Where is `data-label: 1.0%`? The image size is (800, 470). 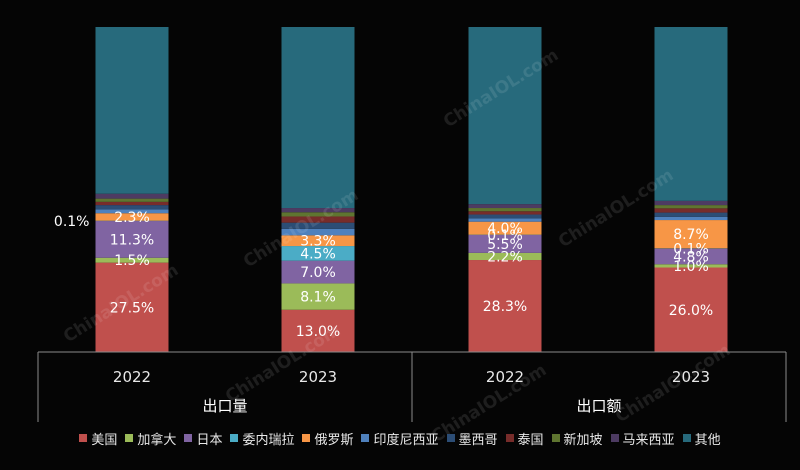 data-label: 1.0% is located at coordinates (691, 267).